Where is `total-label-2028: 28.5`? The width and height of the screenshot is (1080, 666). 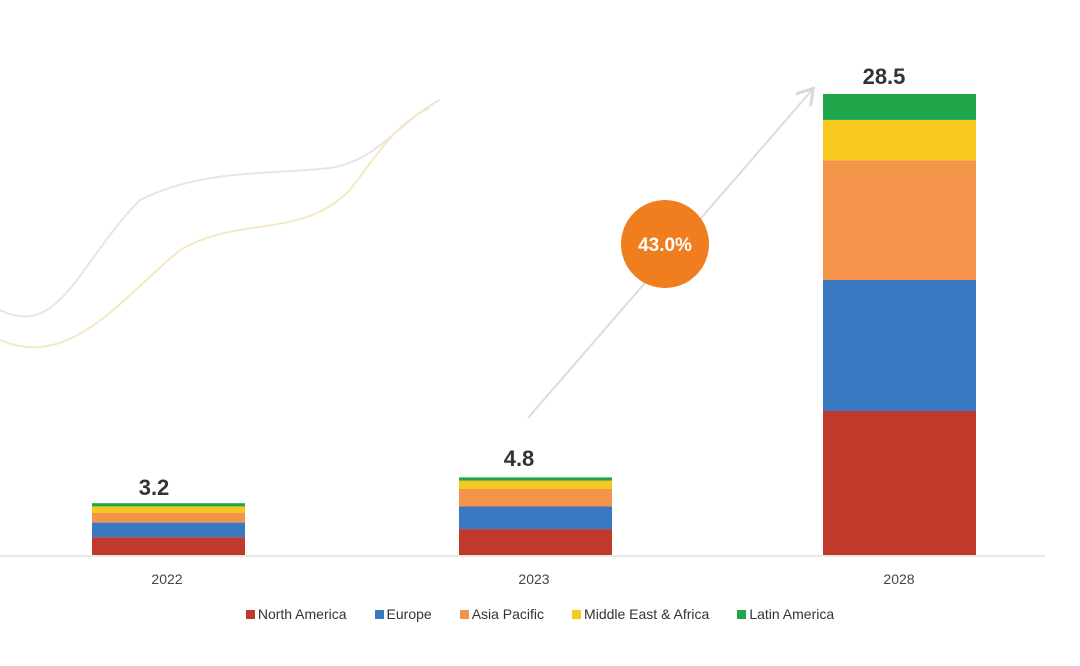 total-label-2028: 28.5 is located at coordinates (884, 76).